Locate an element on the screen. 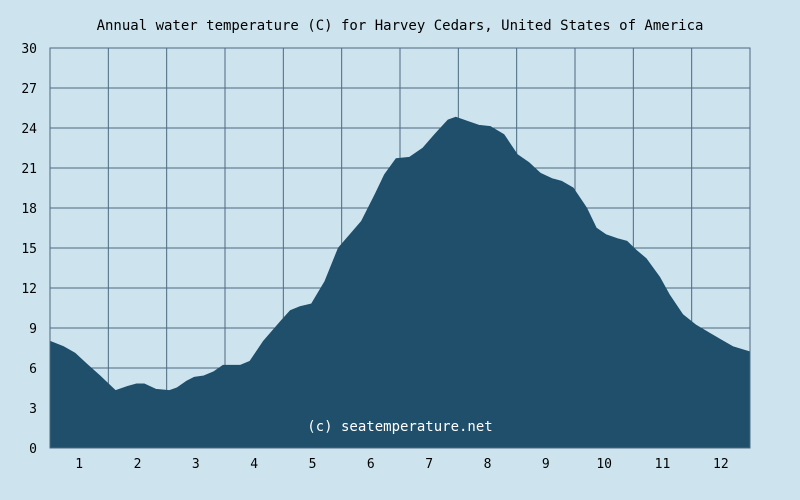 The image size is (800, 500). x-tick-label: 8 is located at coordinates (488, 464).